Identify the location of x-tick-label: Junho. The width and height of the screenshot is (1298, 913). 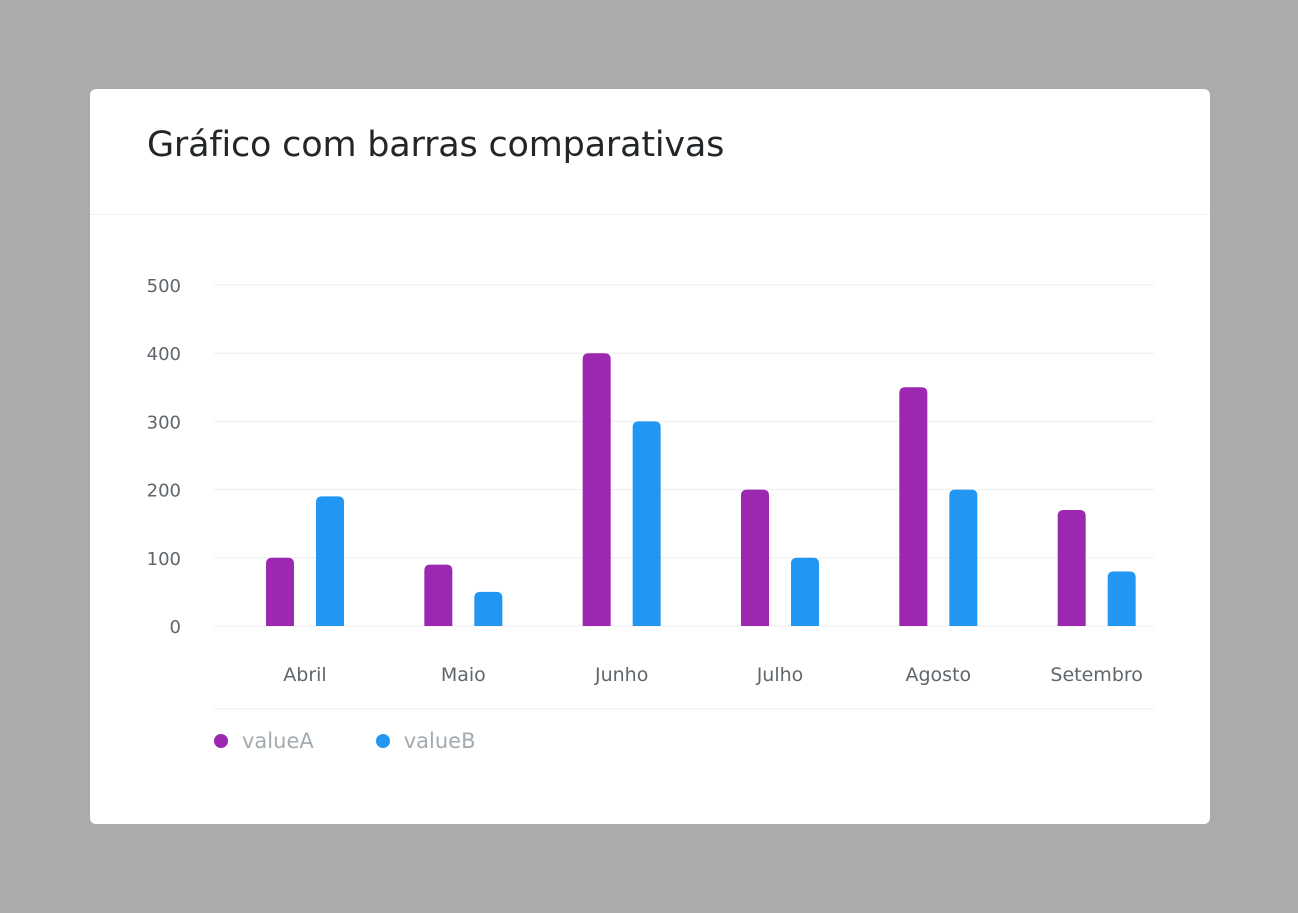
(621, 675).